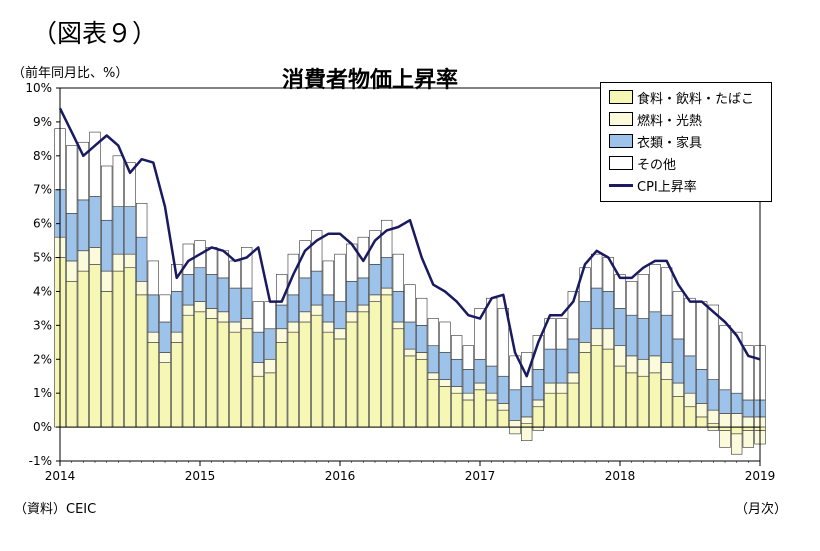  What do you see at coordinates (642, 163) in the screenshot?
I see `legend-item-other: その他` at bounding box center [642, 163].